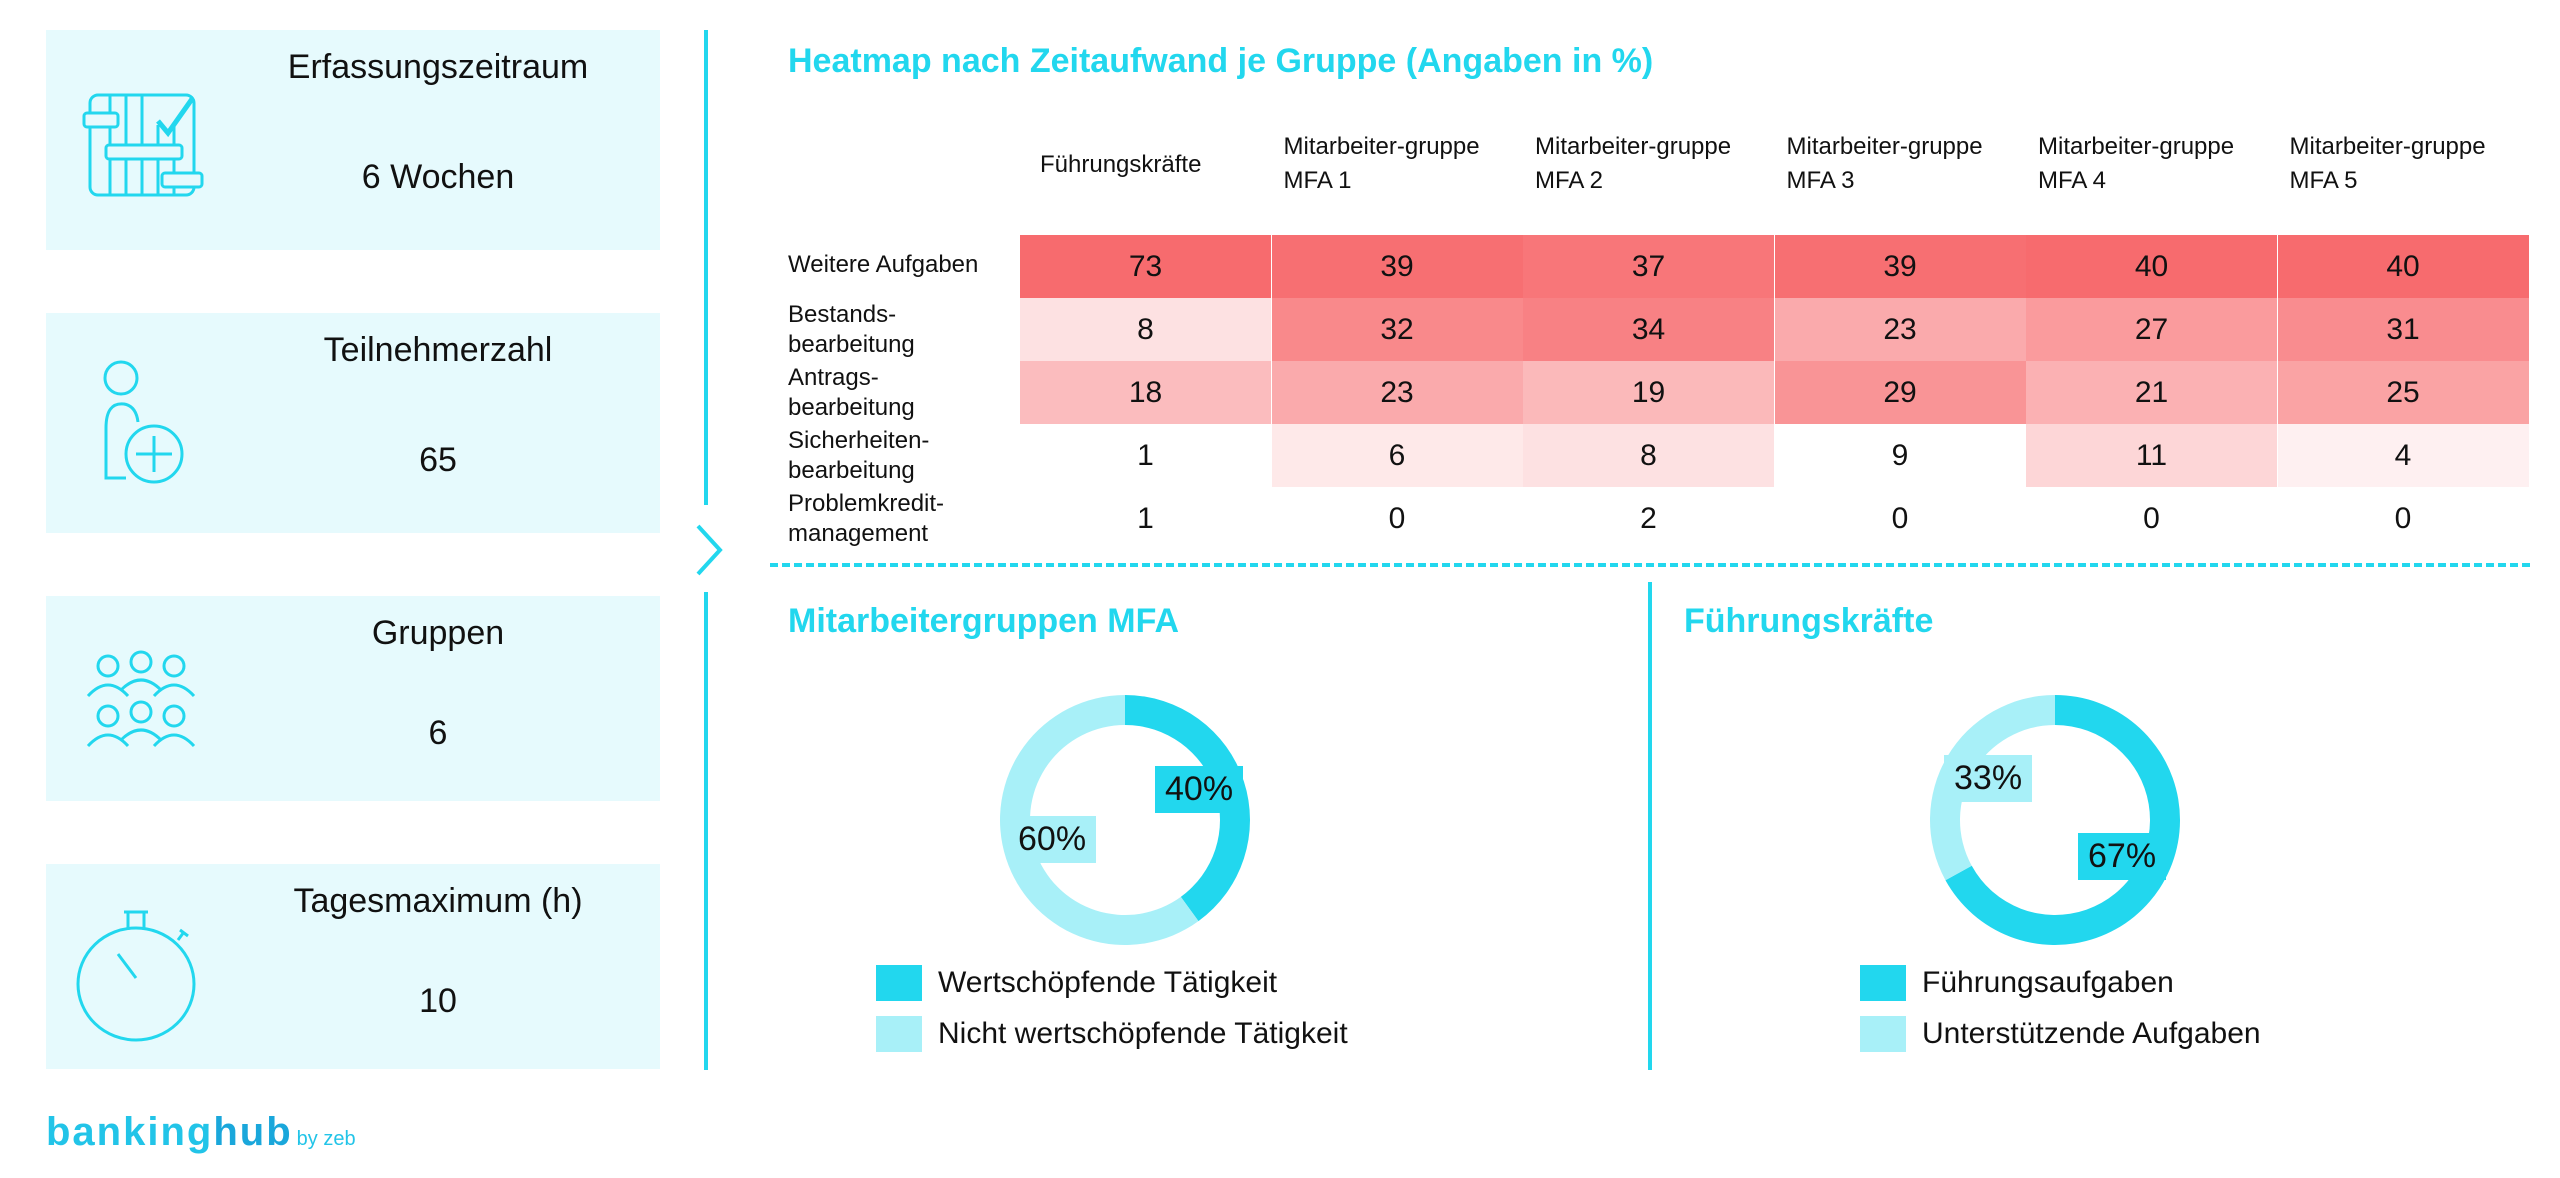 The width and height of the screenshot is (2560, 1178). I want to click on bankinghub-logo: bankinghub by zeb, so click(201, 1132).